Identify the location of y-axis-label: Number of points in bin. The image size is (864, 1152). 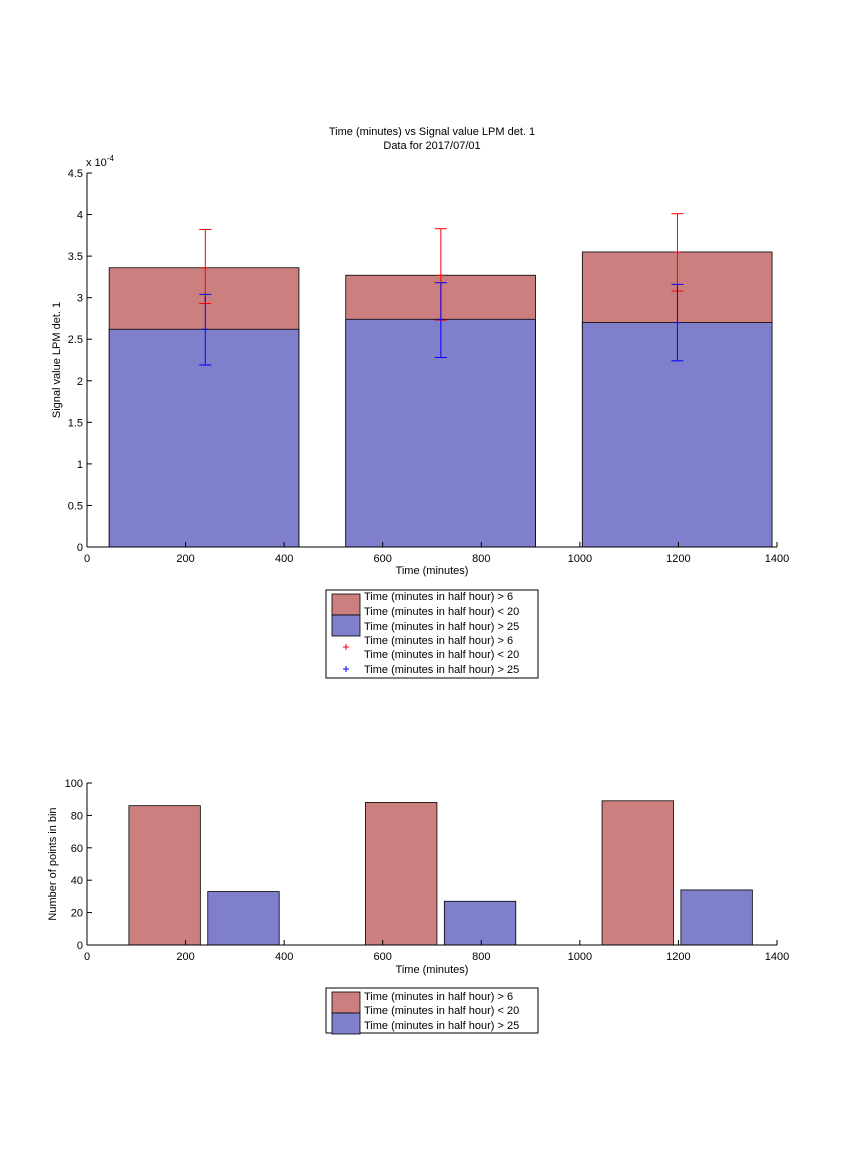
(53, 863).